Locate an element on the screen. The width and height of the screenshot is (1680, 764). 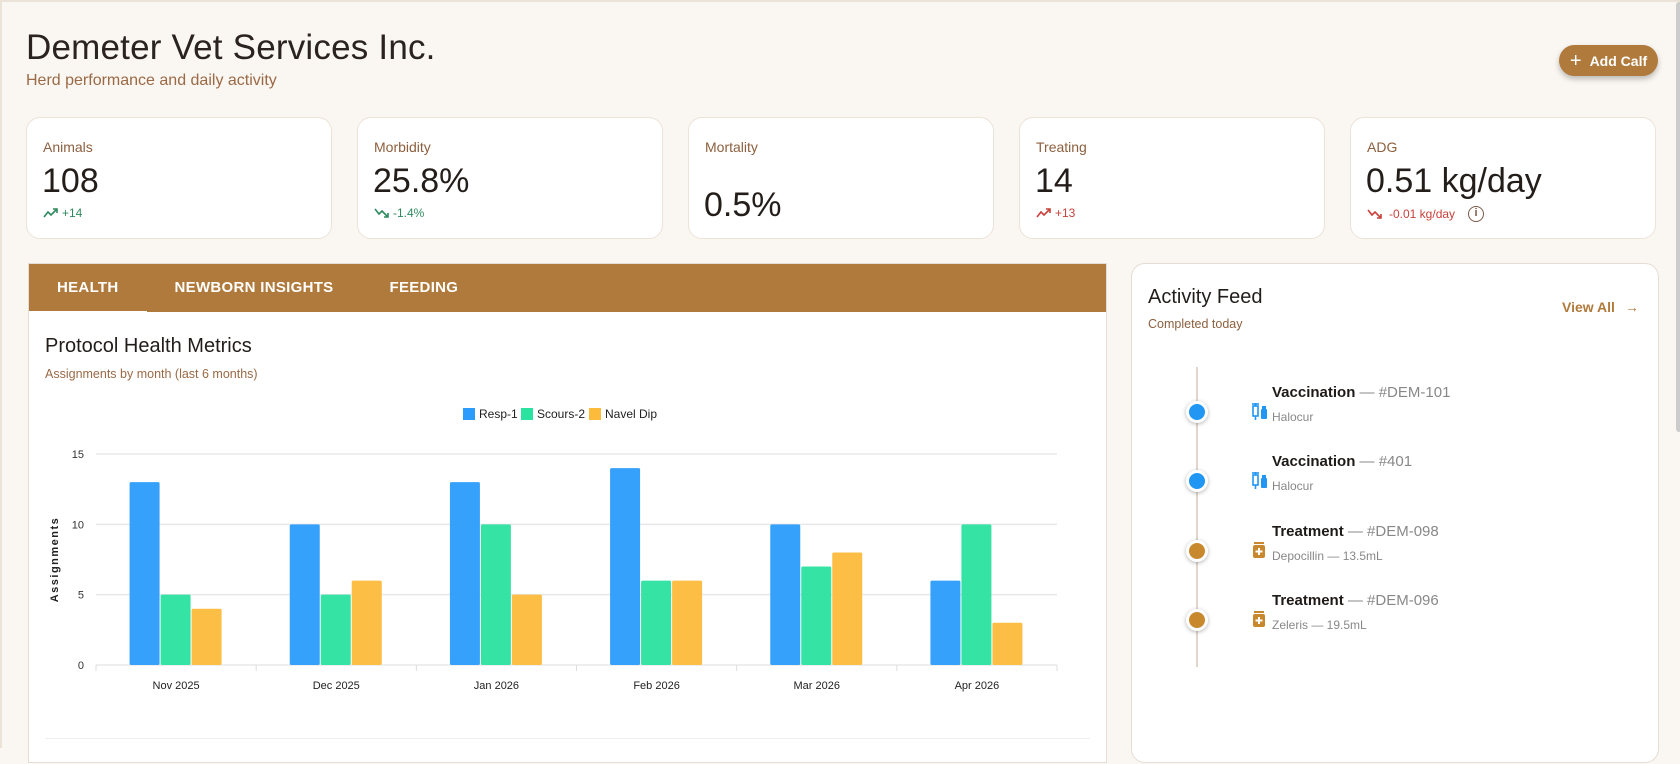
plus-icon: + is located at coordinates (1575, 60).